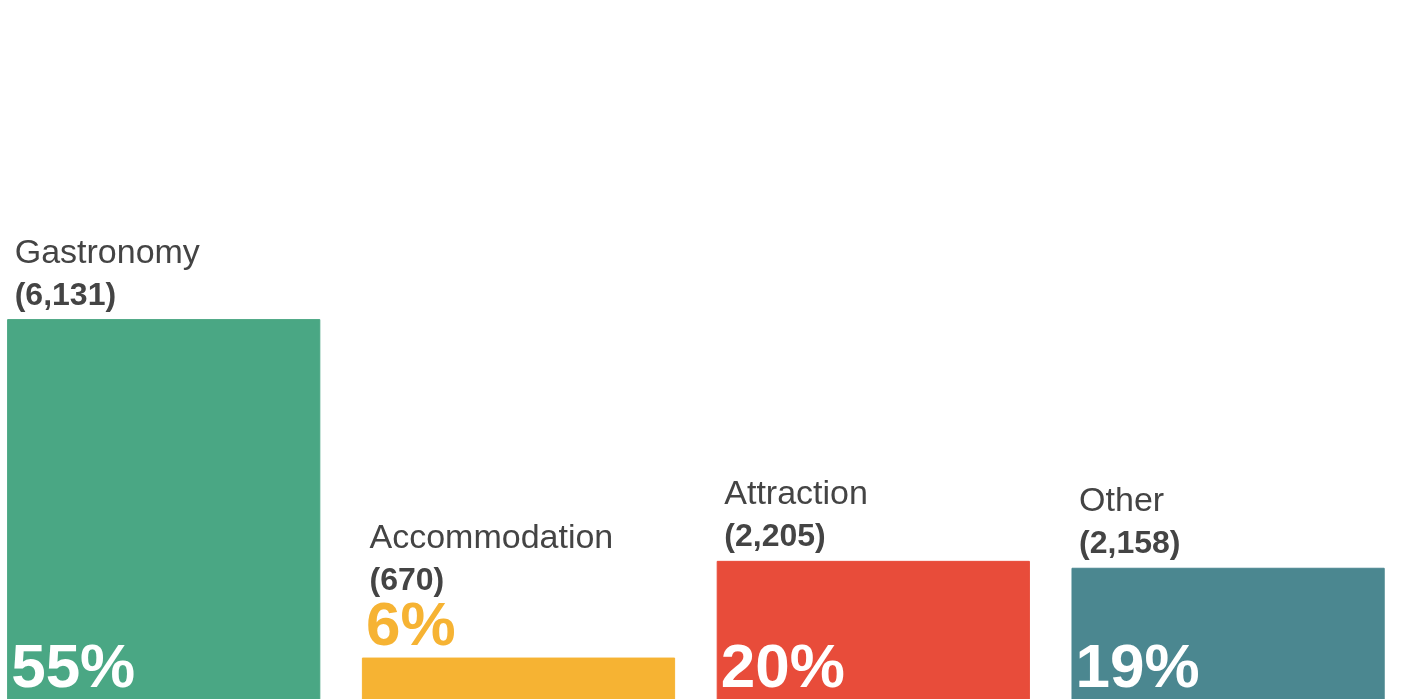  What do you see at coordinates (491, 536) in the screenshot?
I see `x-tick-label: Accommodation` at bounding box center [491, 536].